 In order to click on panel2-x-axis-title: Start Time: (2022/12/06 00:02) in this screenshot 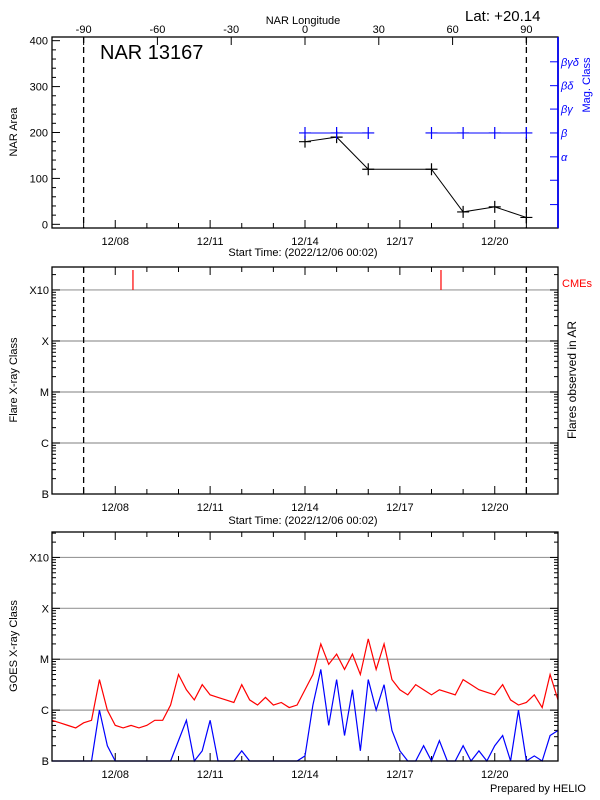, I will do `click(302, 521)`.